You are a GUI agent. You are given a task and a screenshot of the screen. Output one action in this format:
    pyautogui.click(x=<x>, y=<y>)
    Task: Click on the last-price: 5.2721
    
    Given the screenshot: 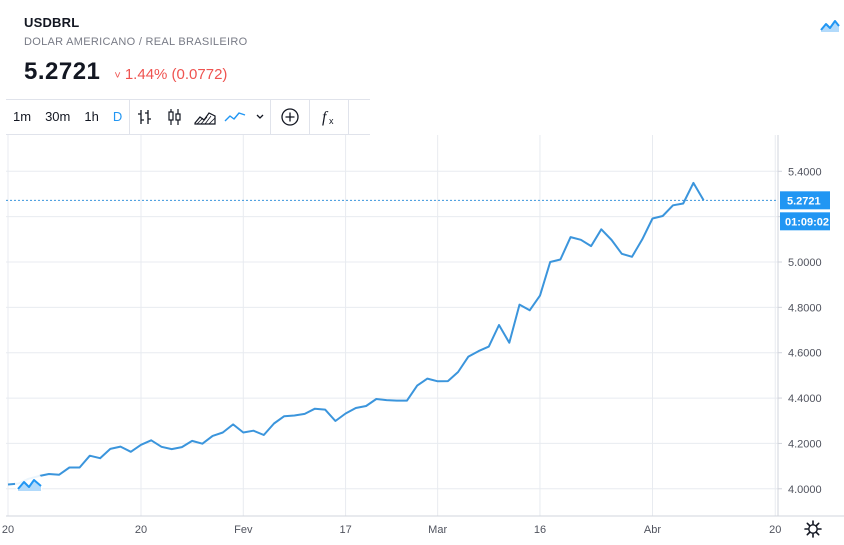 What is the action you would take?
    pyautogui.click(x=62, y=71)
    